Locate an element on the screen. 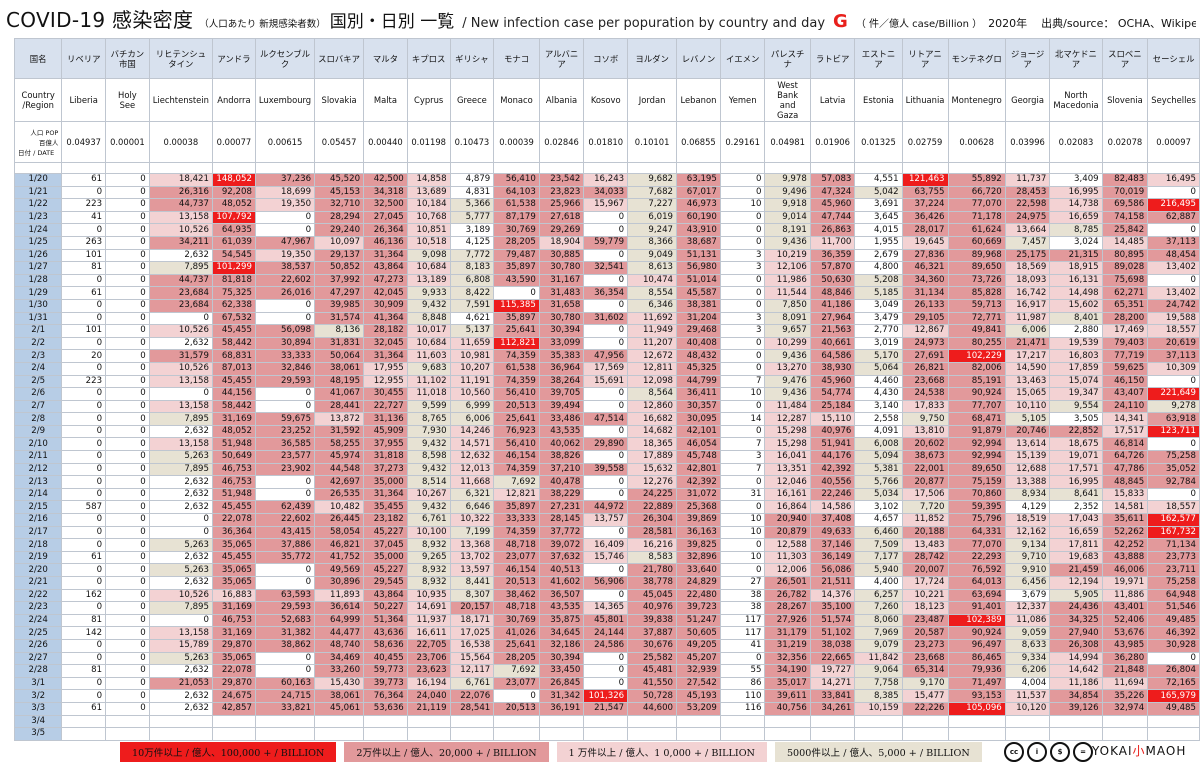 This screenshot has width=1200, height=772. value-cell: 112,821 is located at coordinates (516, 343).